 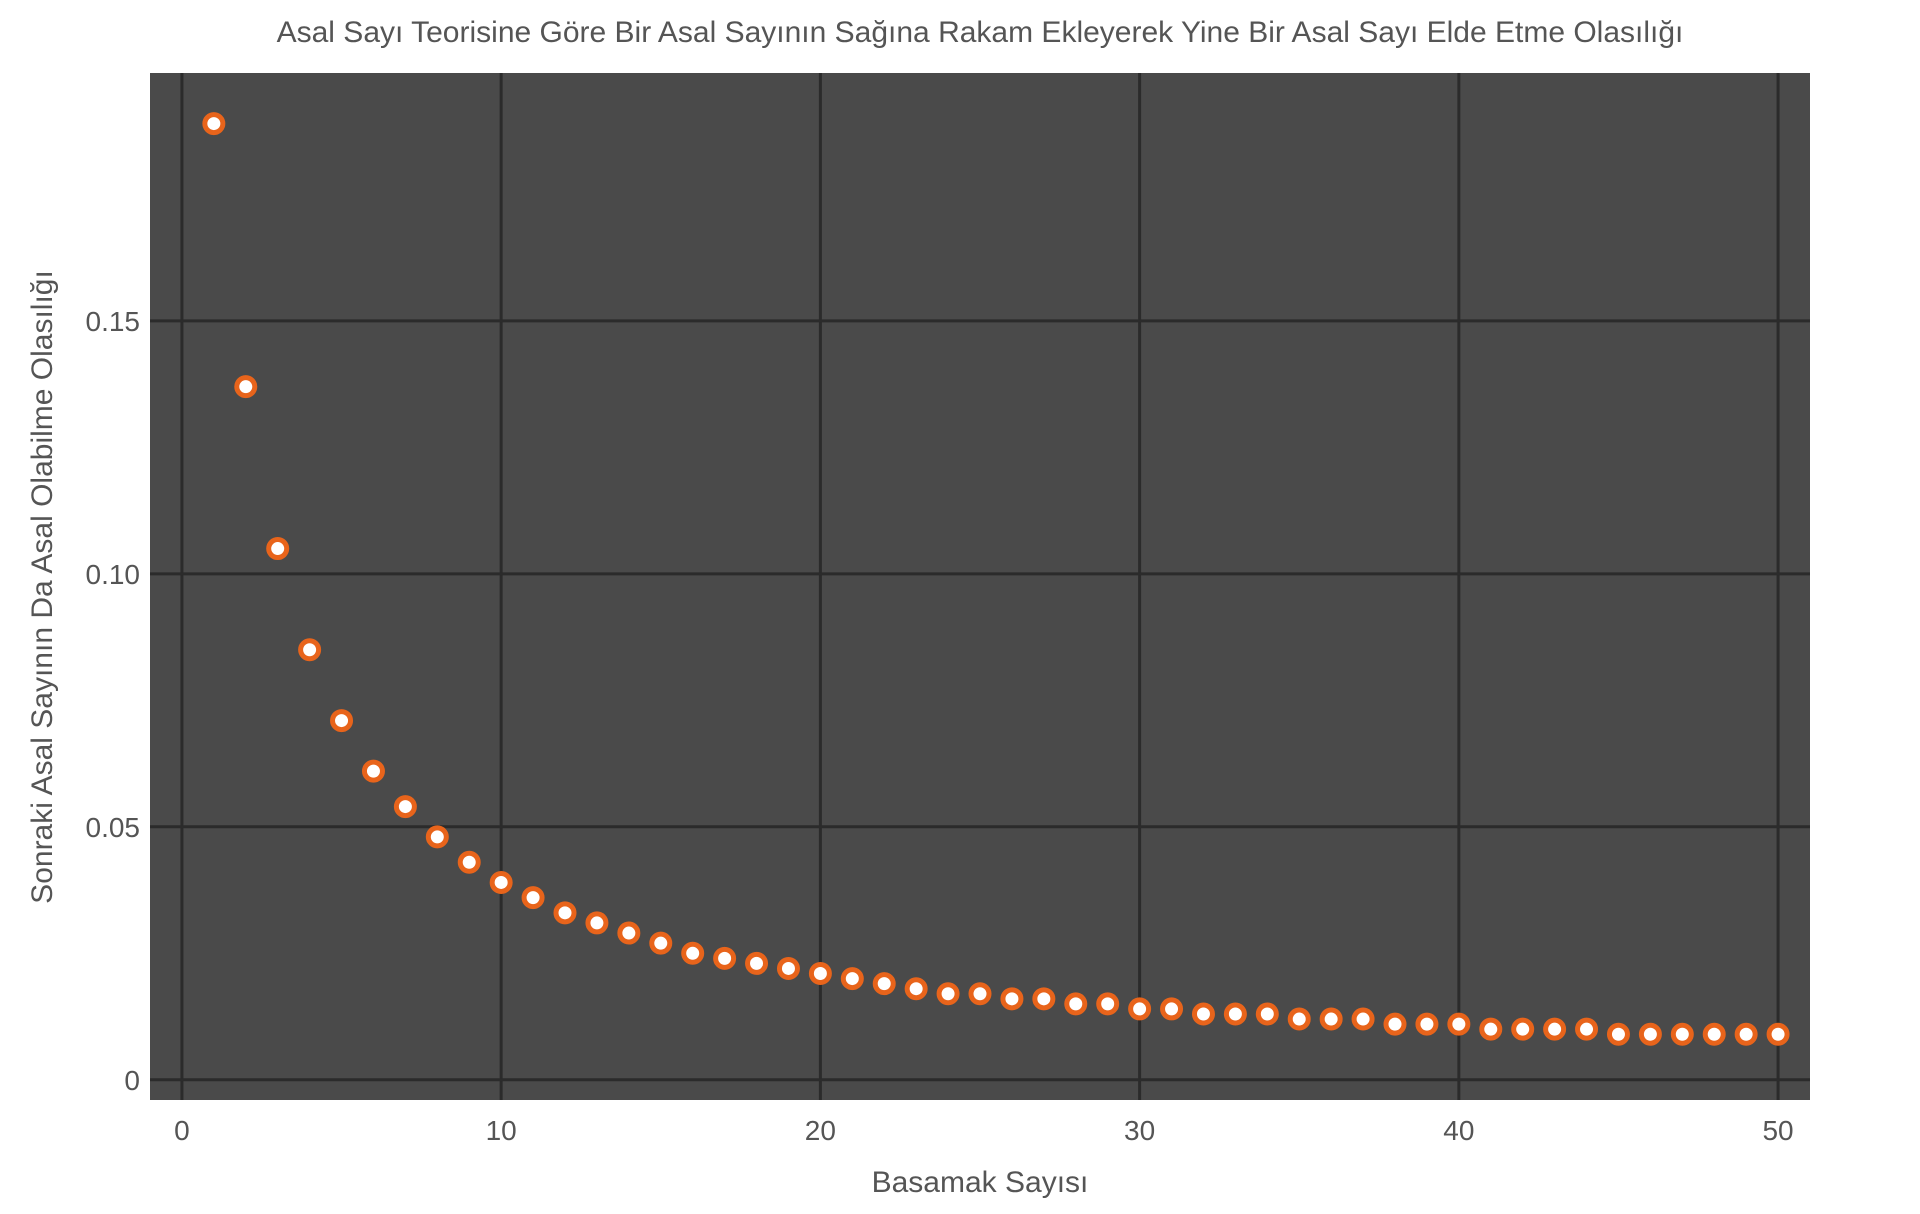 What do you see at coordinates (984, 1130) in the screenshot?
I see `x-axis-ticks: 0 10 20 30 40 50` at bounding box center [984, 1130].